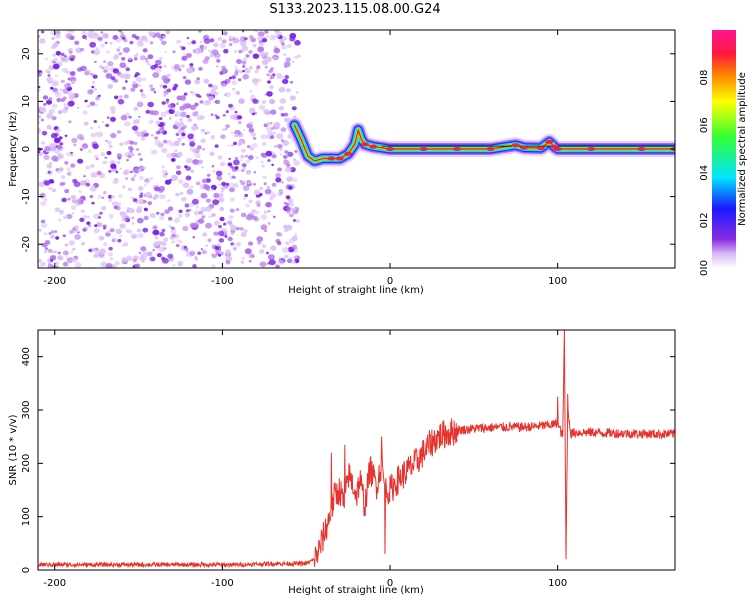 This screenshot has width=750, height=600. I want to click on colorbar-tick-label: 0.6, so click(704, 125).